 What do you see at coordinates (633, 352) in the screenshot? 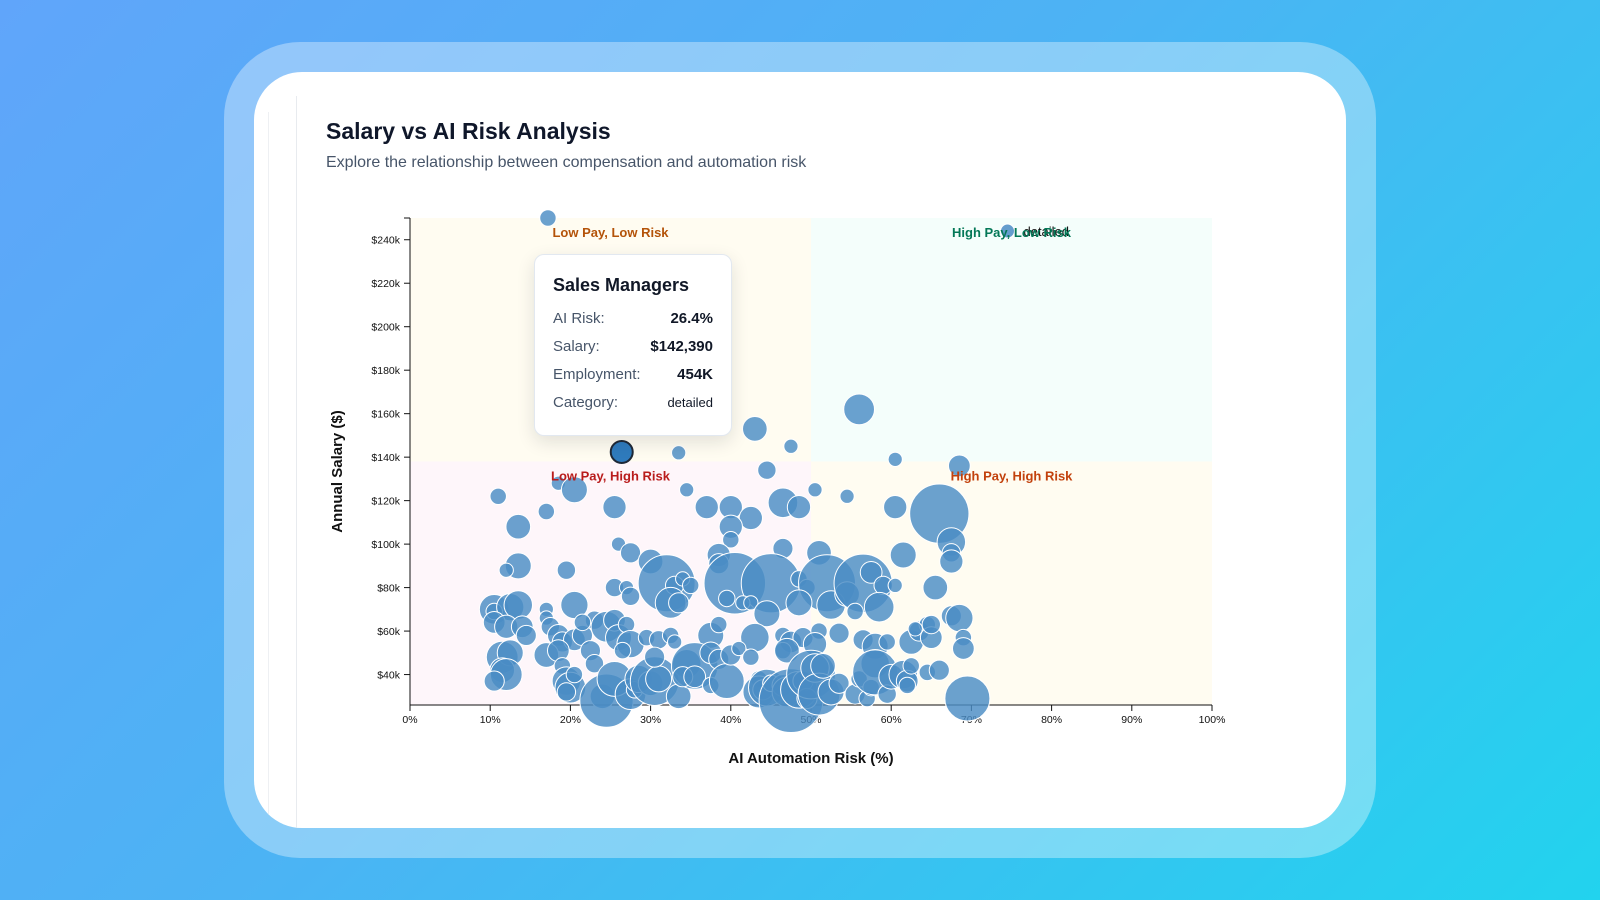
I see `tooltip-row-salary: Salary: $142,390` at bounding box center [633, 352].